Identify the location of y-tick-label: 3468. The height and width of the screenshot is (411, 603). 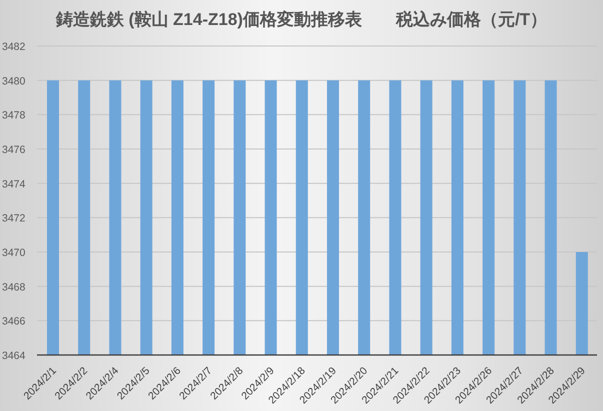
(14, 287).